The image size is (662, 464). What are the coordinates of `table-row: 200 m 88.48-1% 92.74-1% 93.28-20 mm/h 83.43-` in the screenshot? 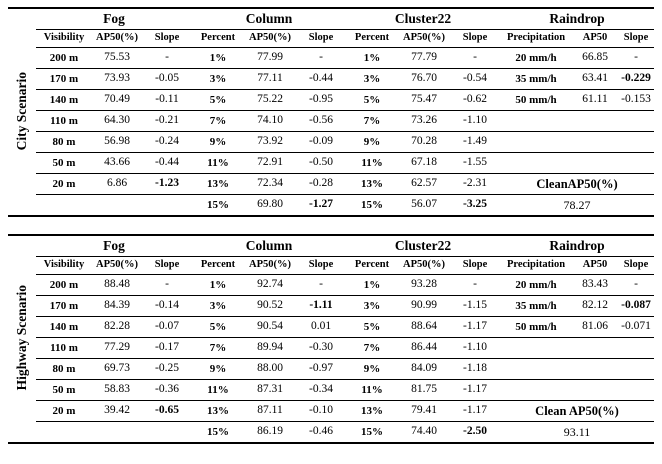 It's located at (331, 285).